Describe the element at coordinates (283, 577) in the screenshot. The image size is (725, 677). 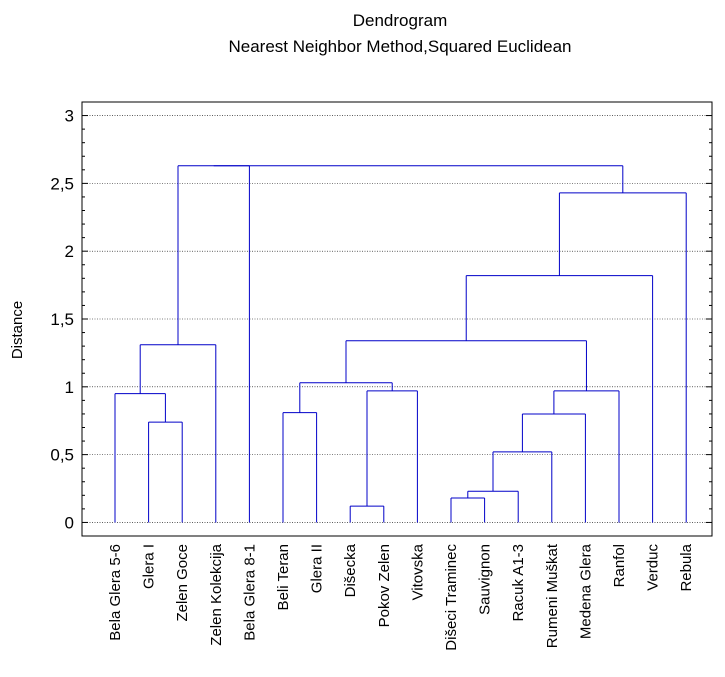
I see `leaf-label: Beli Teran` at that location.